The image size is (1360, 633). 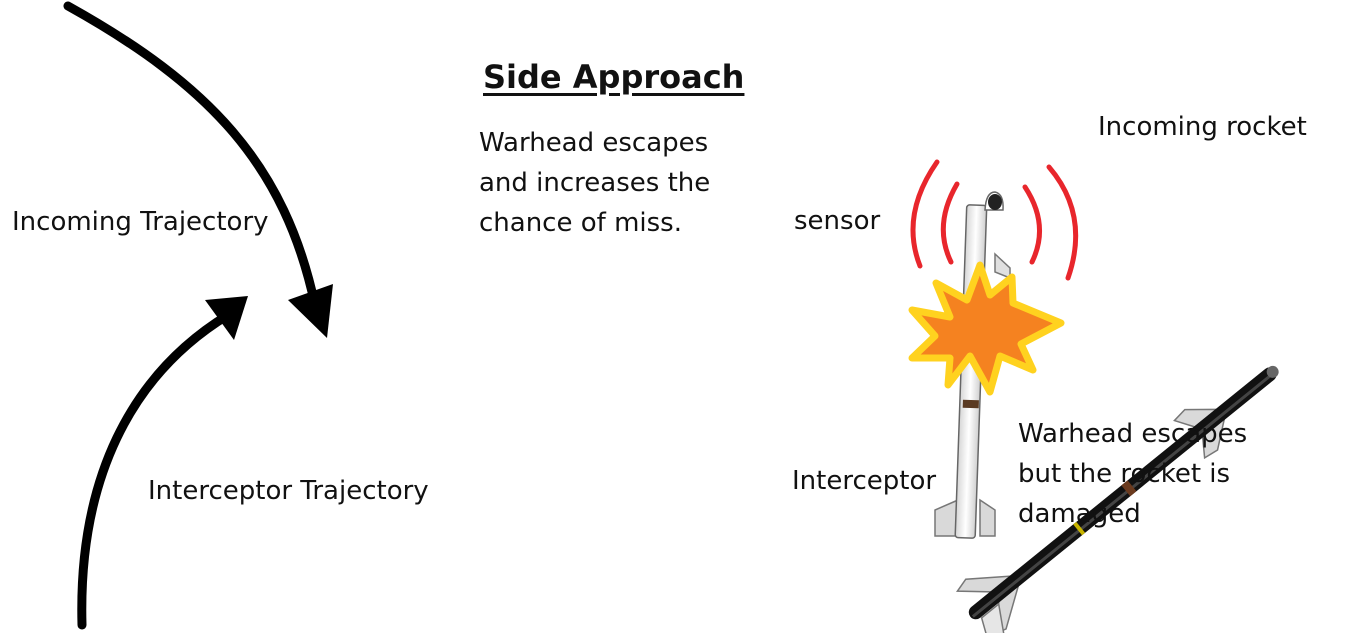 I want to click on incoming-trajectory-arrow, so click(x=198, y=169).